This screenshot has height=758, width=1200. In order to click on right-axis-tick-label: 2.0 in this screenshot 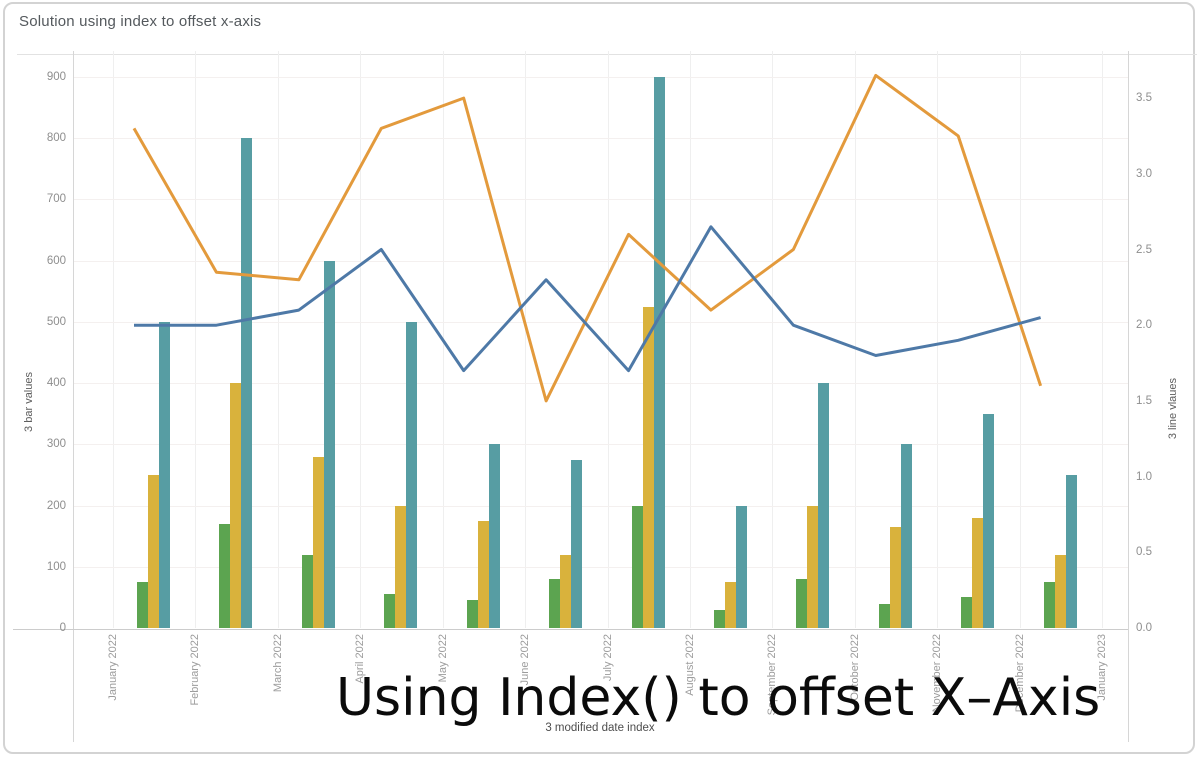, I will do `click(1144, 325)`.